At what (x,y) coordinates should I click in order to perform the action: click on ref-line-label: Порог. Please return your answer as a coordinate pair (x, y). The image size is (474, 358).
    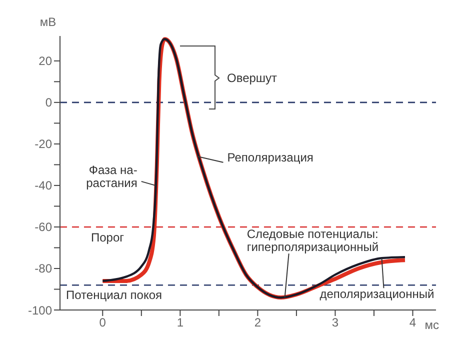
    Looking at the image, I should click on (108, 237).